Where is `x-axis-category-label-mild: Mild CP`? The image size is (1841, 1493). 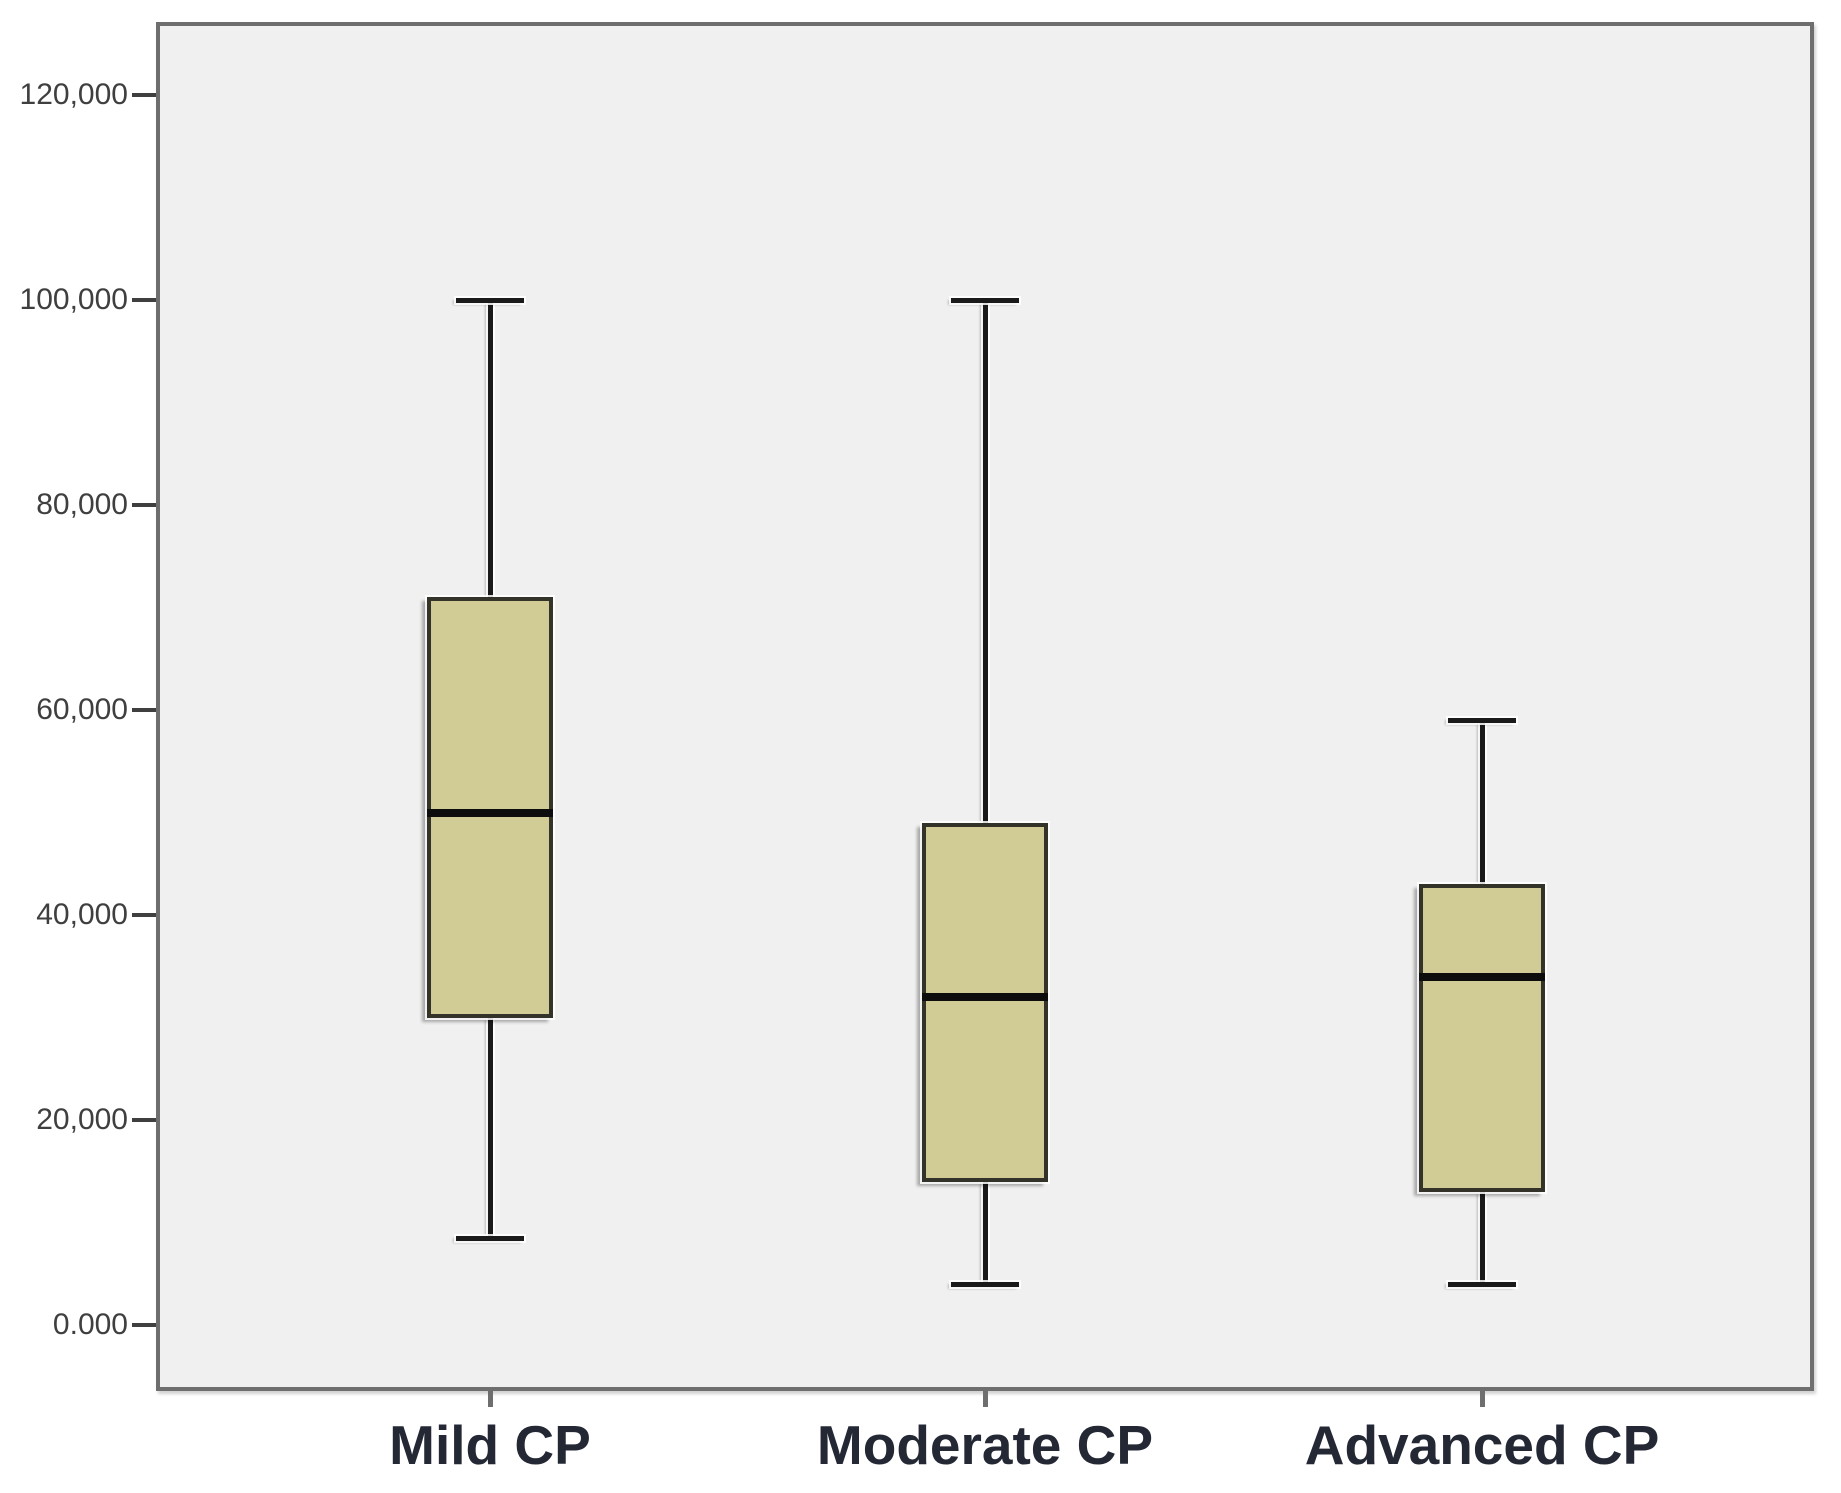
x-axis-category-label-mild: Mild CP is located at coordinates (490, 1445).